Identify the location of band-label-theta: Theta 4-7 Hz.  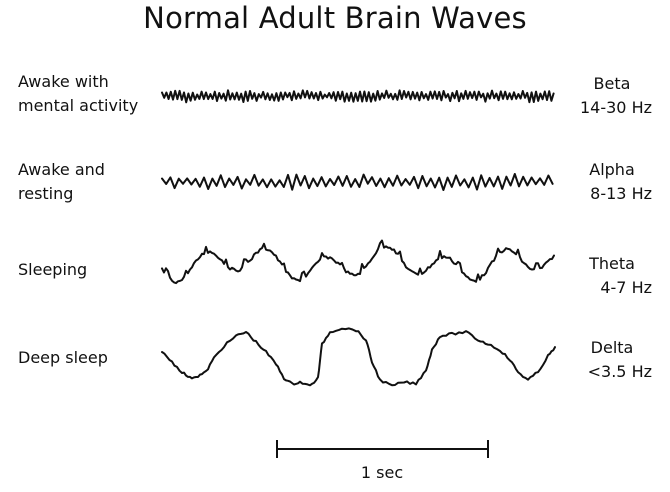
(597, 276).